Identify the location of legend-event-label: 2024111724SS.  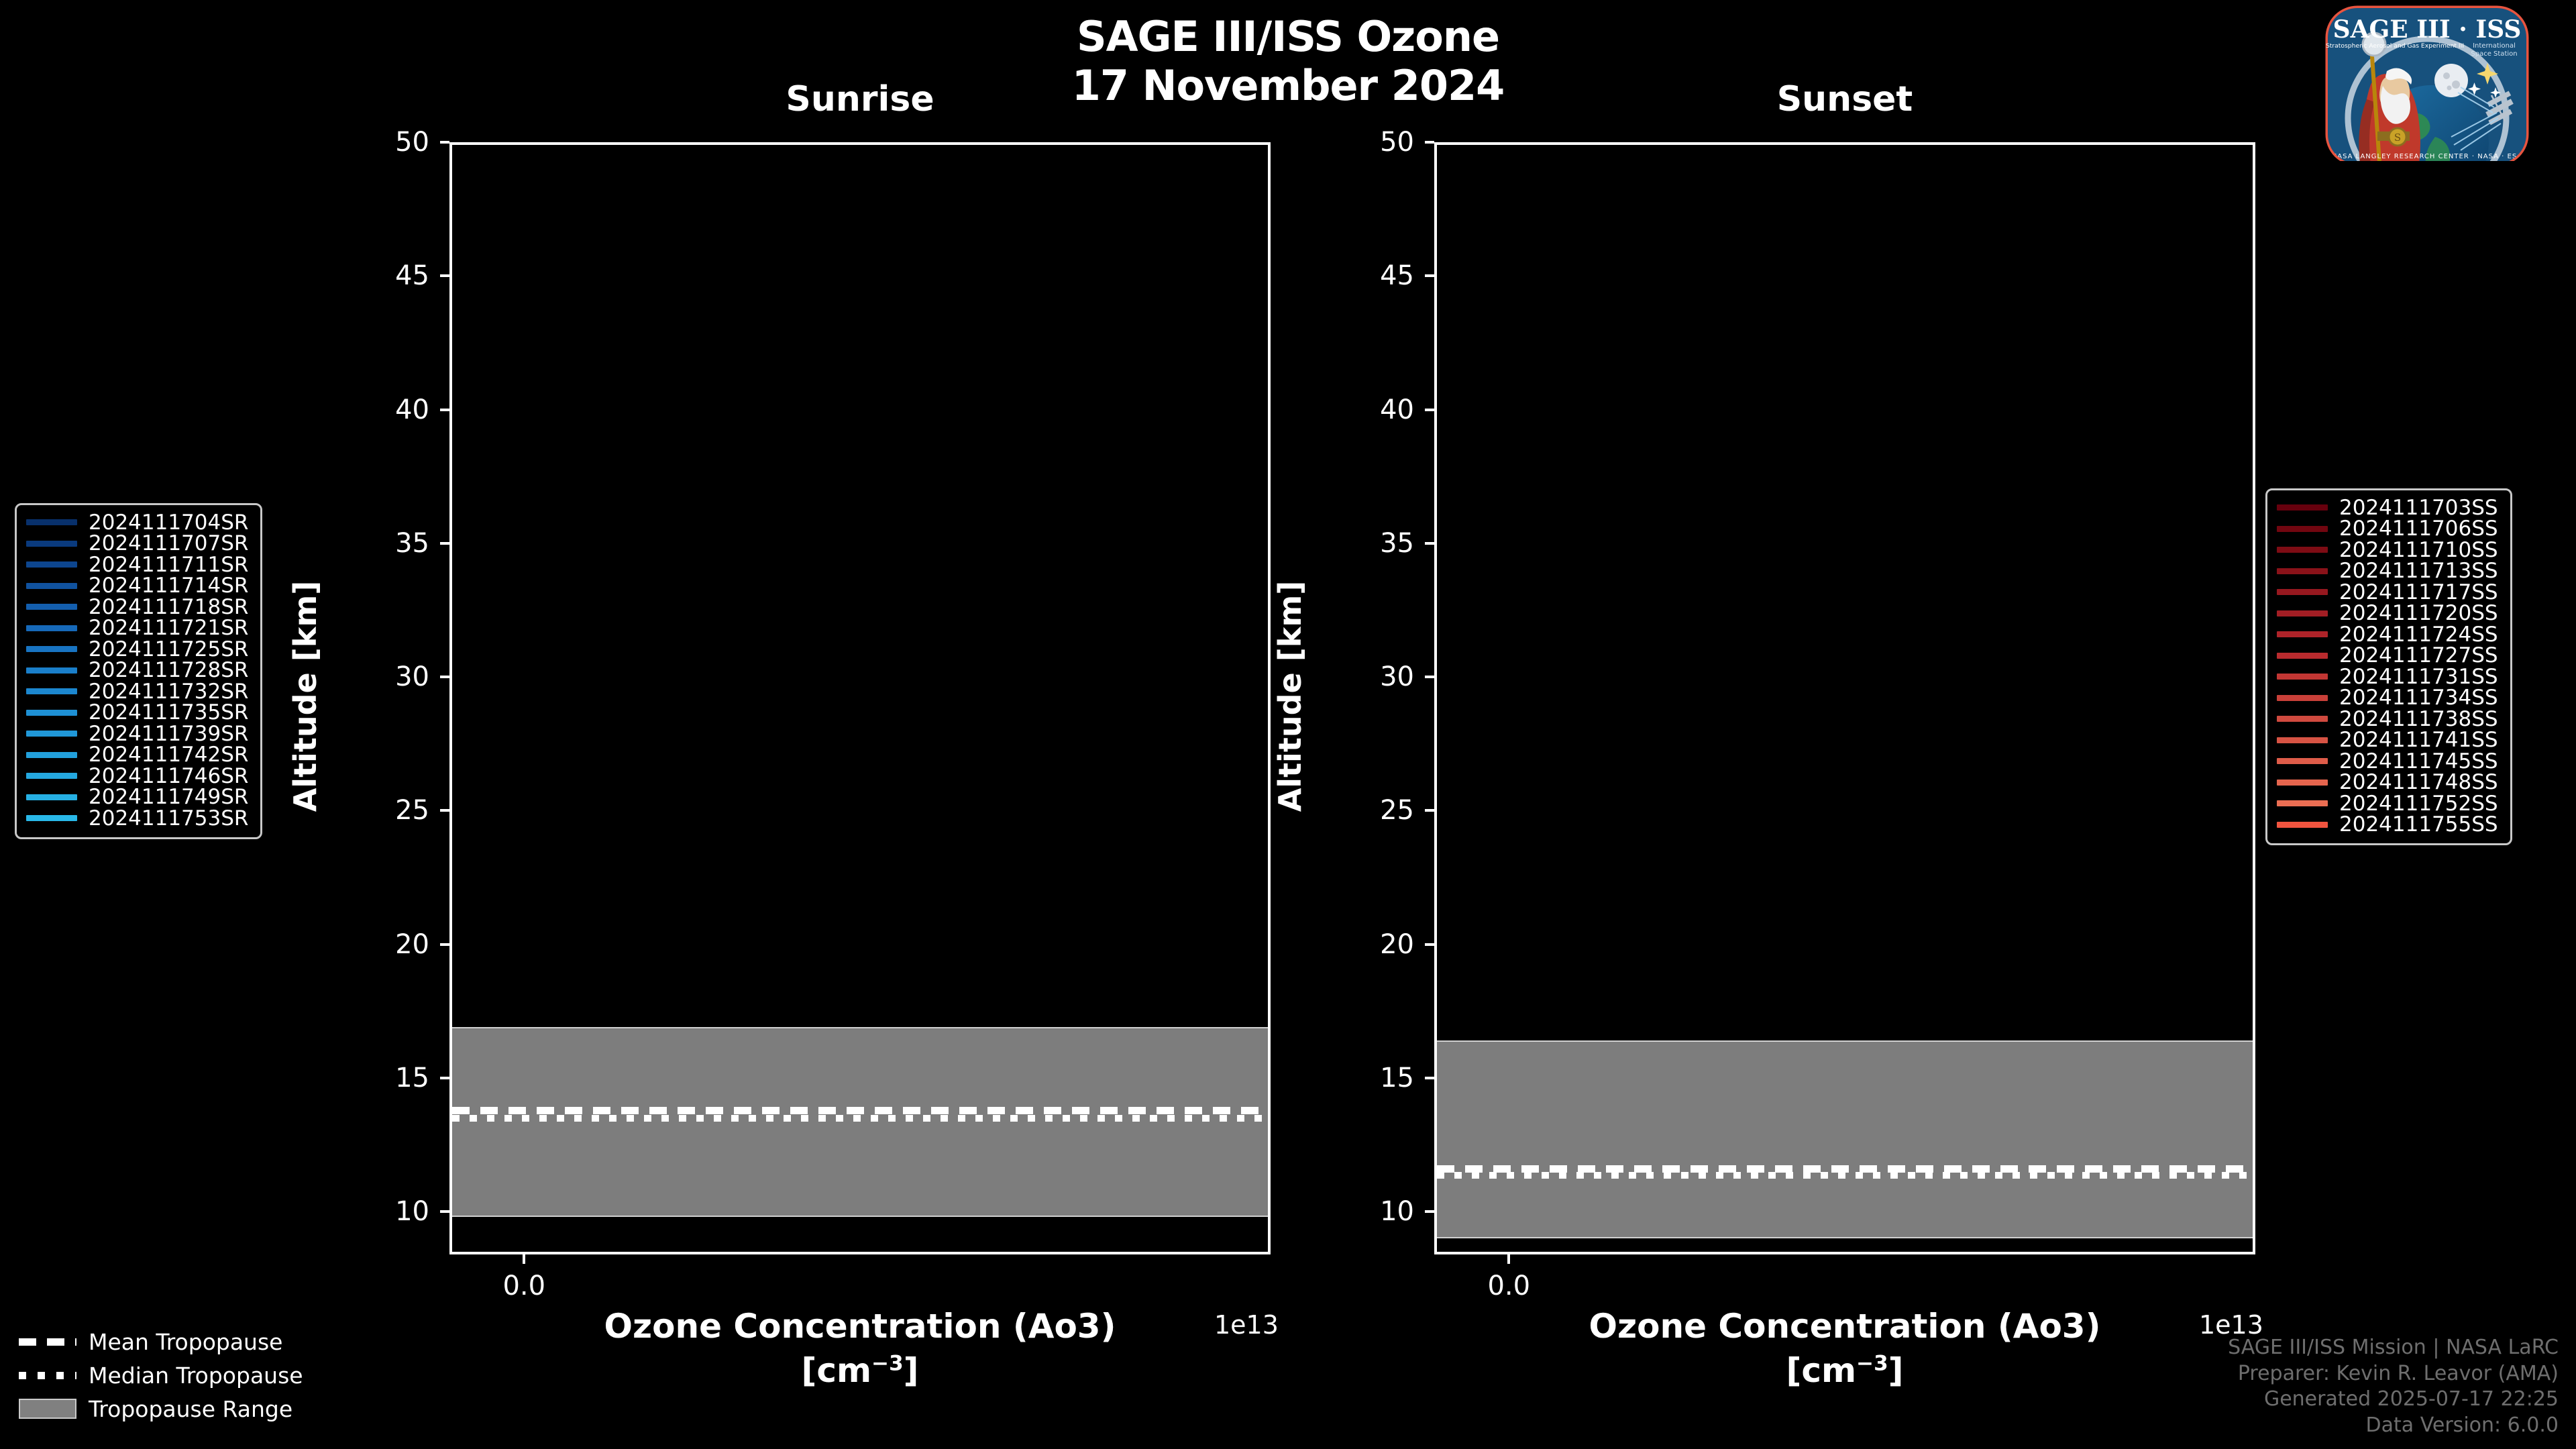
(2418, 634).